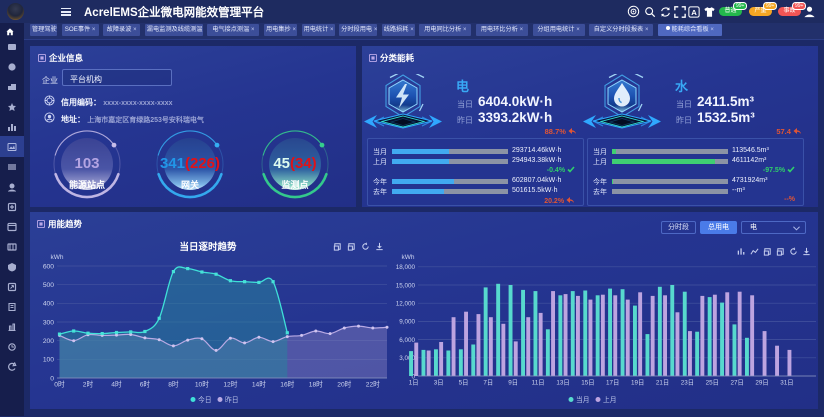 The image size is (824, 417). Describe the element at coordinates (538, 383) in the screenshot. I see `svg-text: 11日` at that location.